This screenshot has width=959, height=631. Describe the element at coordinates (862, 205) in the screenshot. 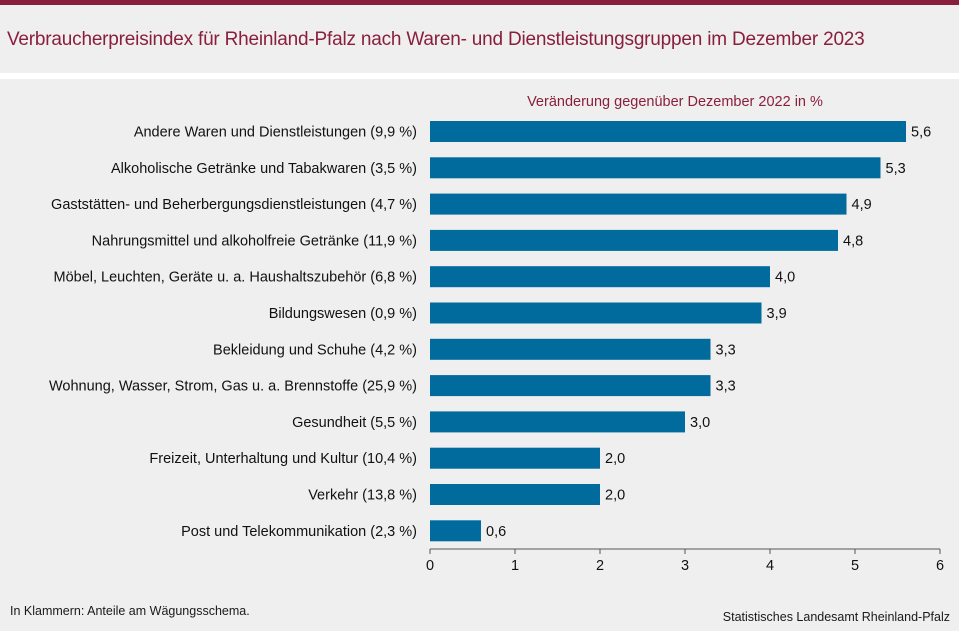

I see `data-label: 4,9` at that location.